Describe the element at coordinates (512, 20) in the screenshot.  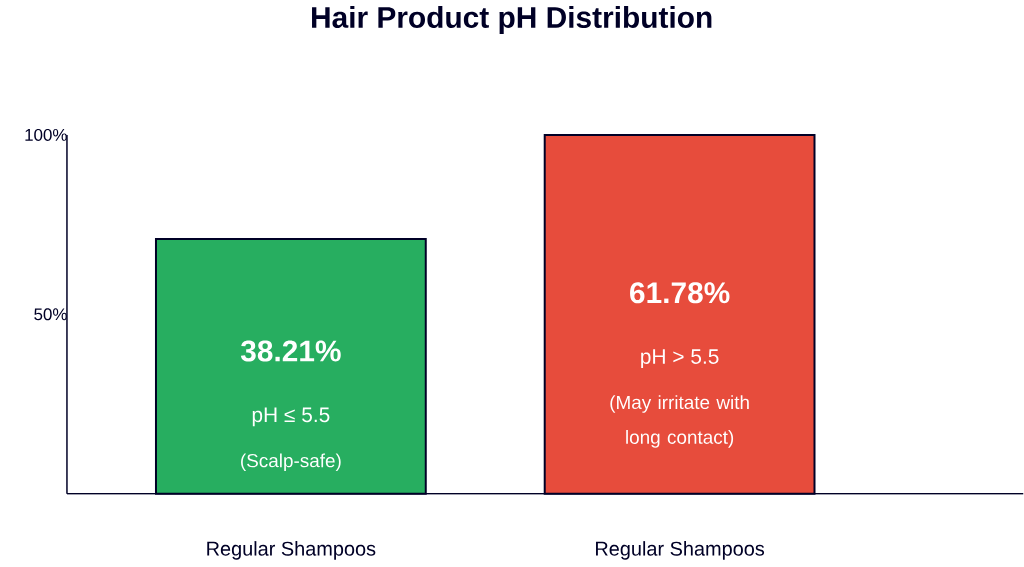
I see `chart-title: Hair Product pH Distribution` at that location.